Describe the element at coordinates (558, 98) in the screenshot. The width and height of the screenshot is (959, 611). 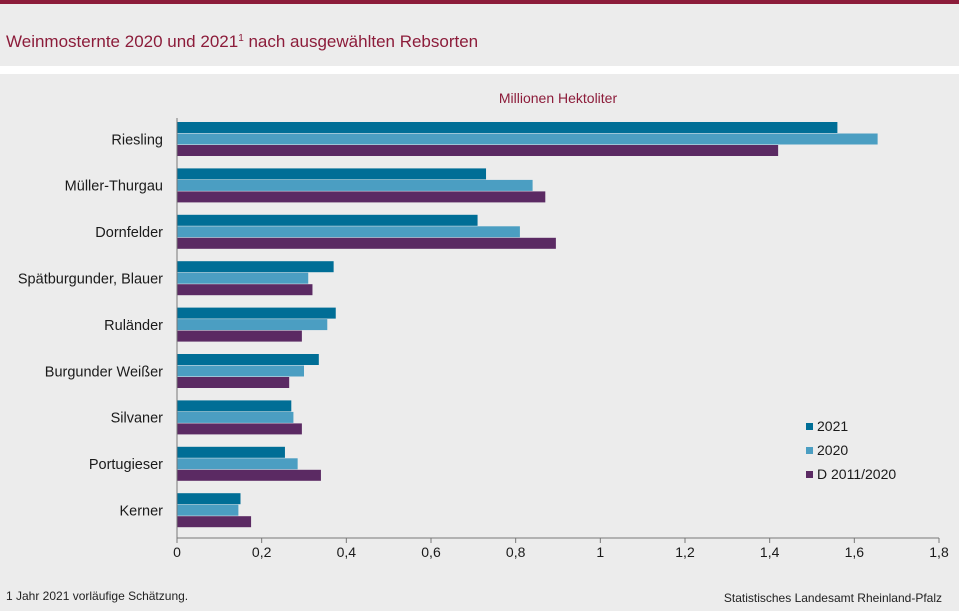
I see `unit-label: Millionen Hektoliter` at that location.